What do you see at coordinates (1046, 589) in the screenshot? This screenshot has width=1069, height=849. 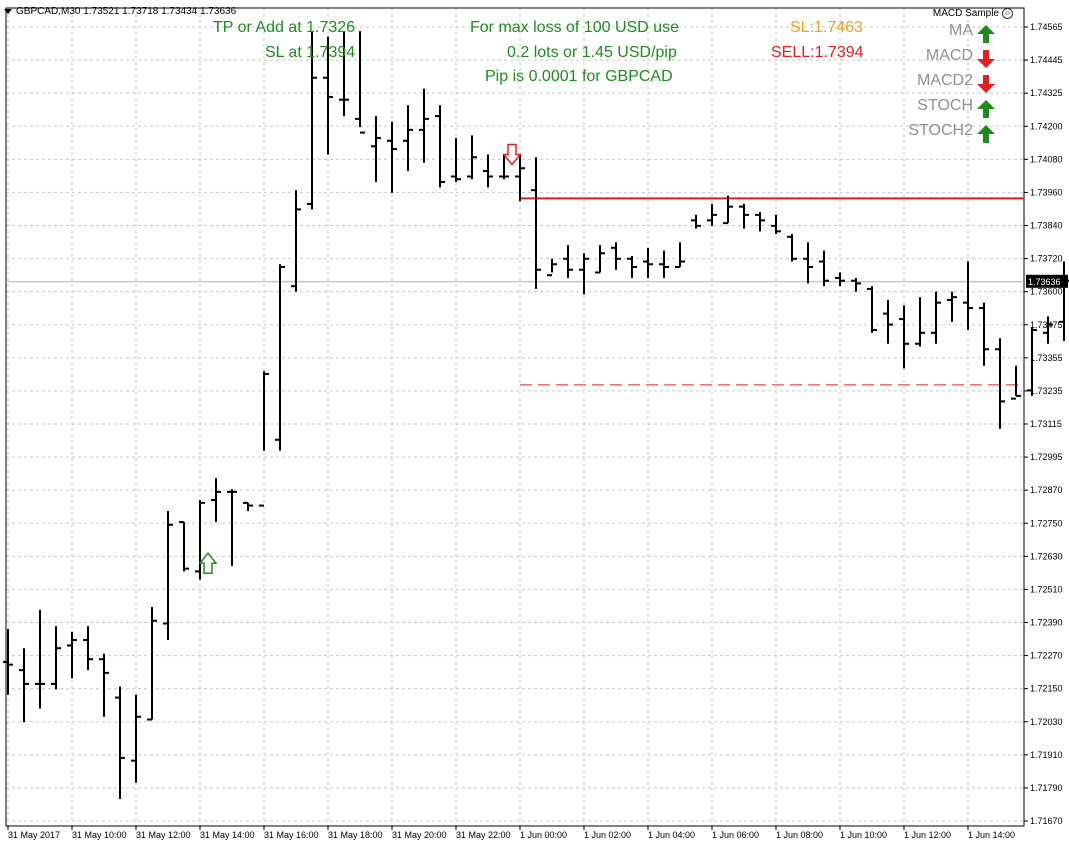 I see `y-tick-label: 1.72510` at bounding box center [1046, 589].